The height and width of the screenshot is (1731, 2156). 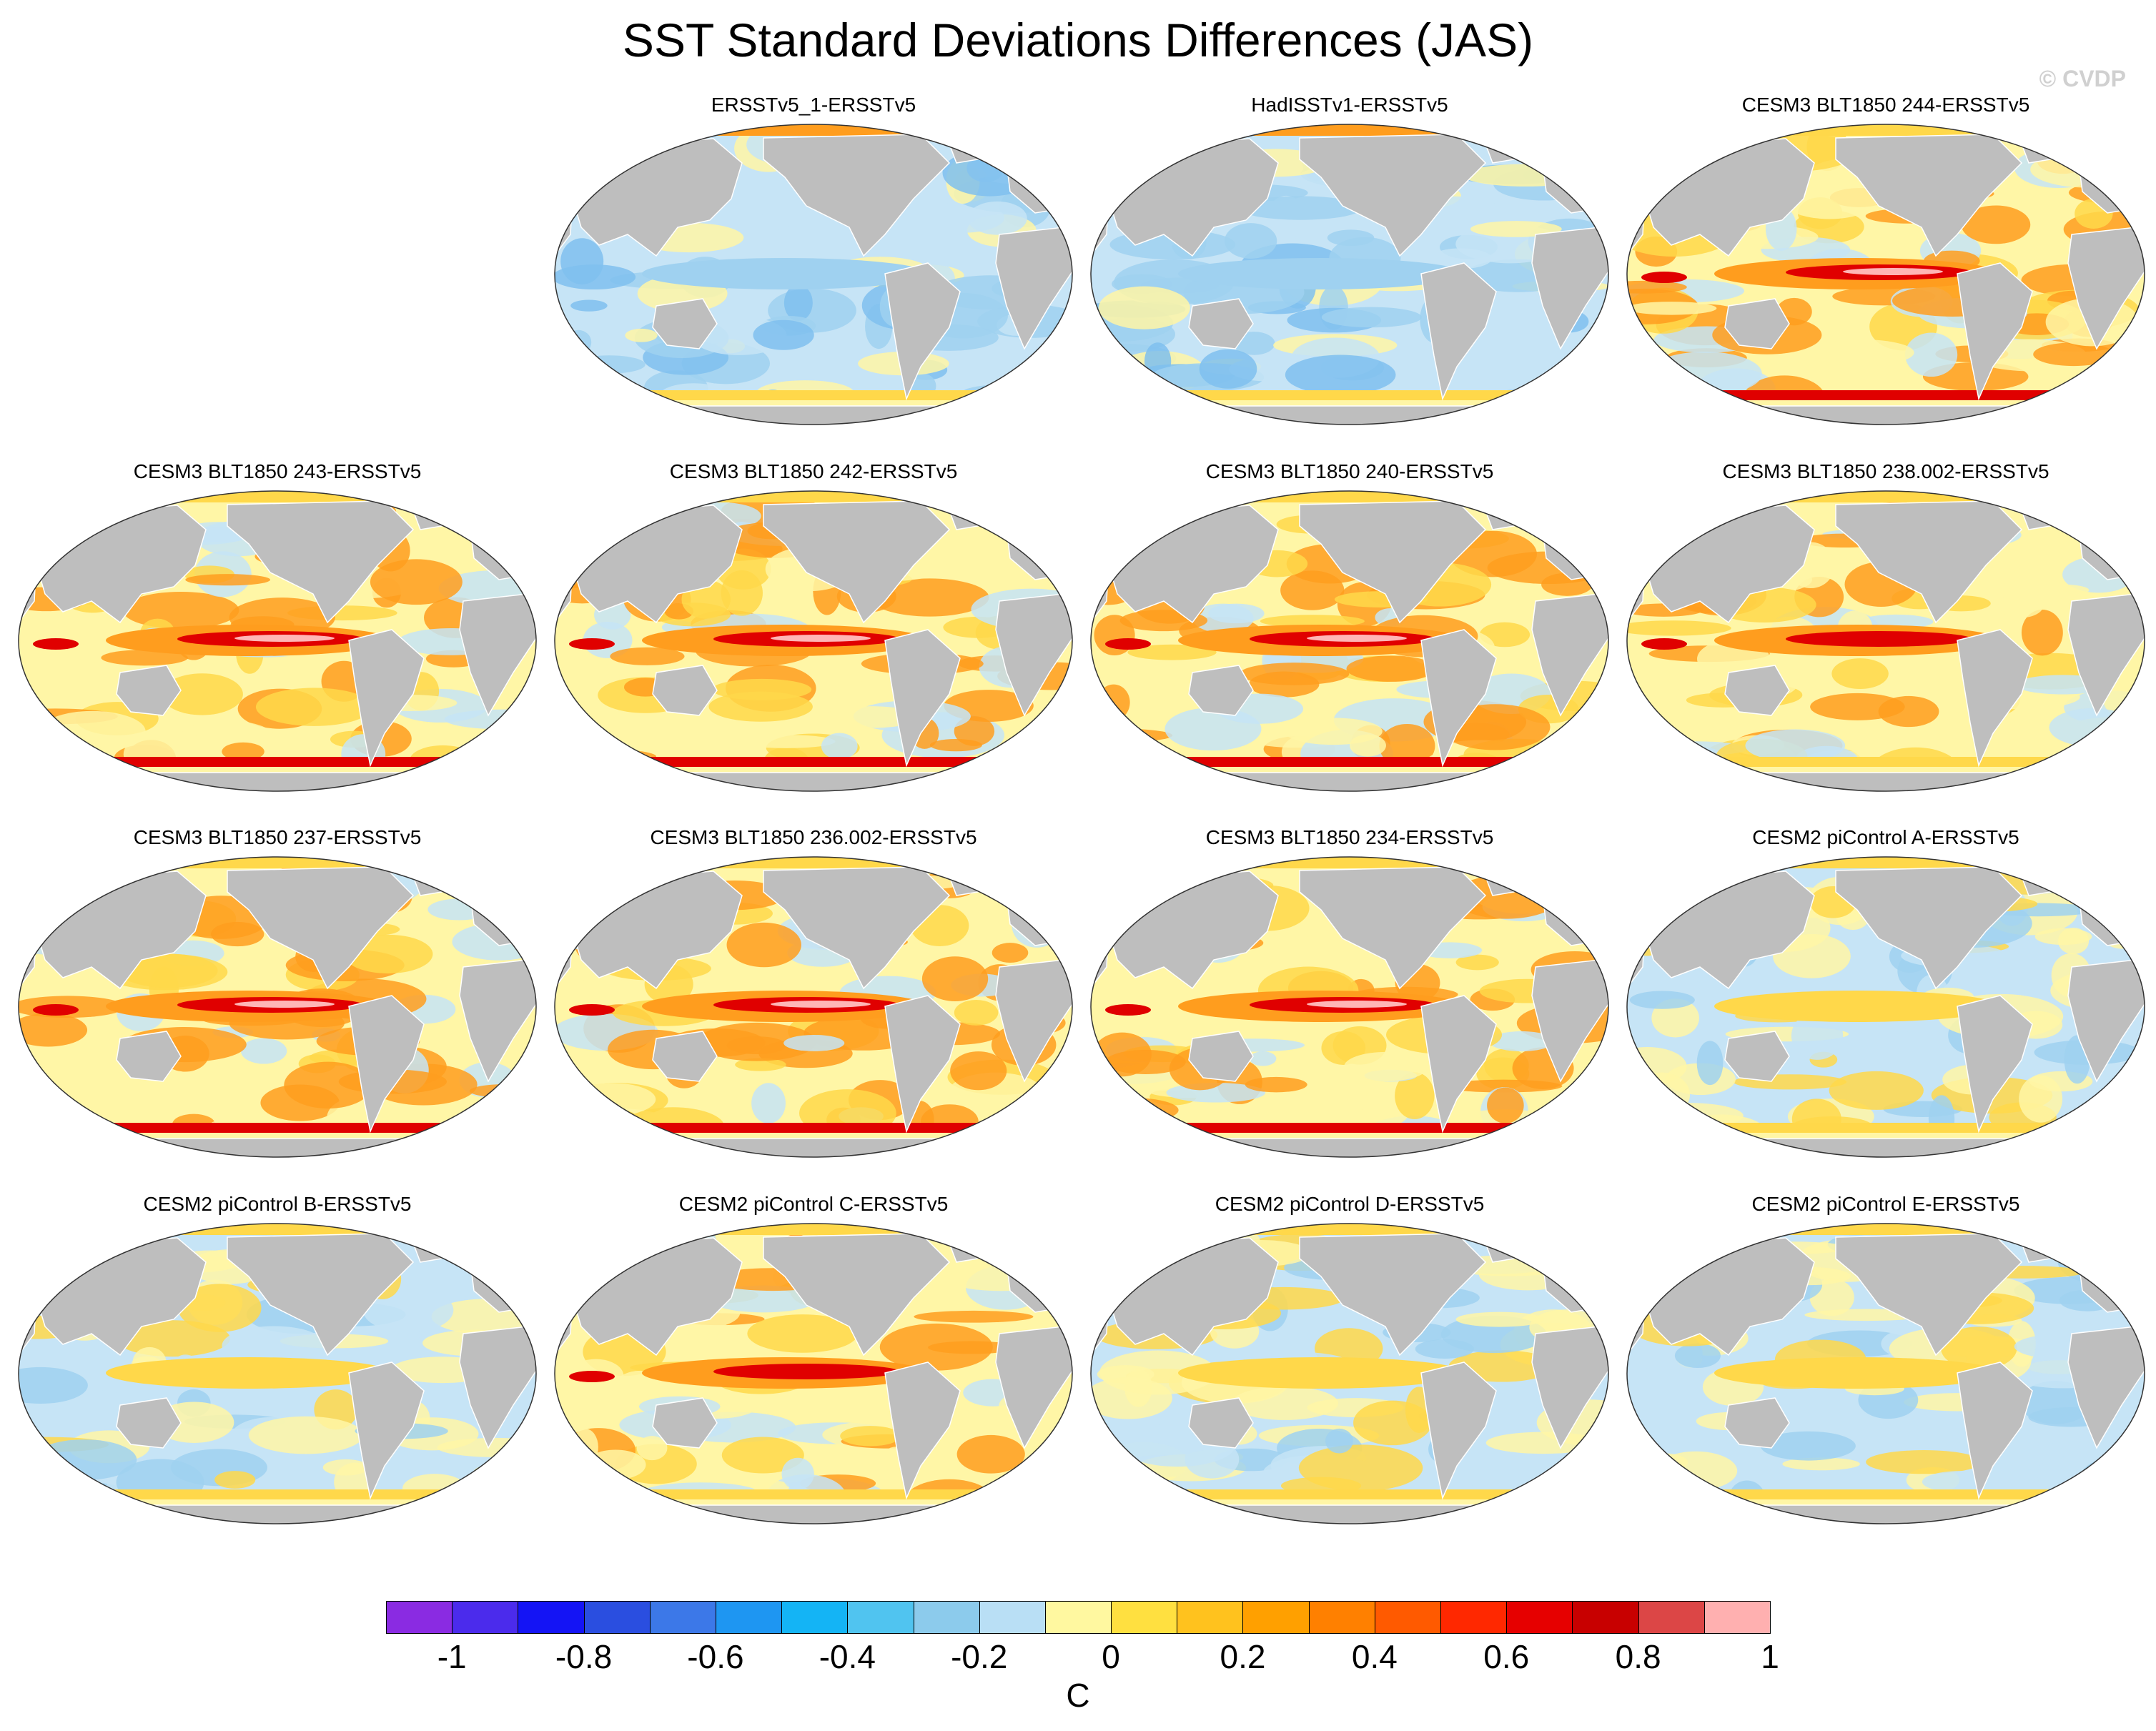 What do you see at coordinates (1638, 1656) in the screenshot?
I see `colorbar-tick-label: 0.8` at bounding box center [1638, 1656].